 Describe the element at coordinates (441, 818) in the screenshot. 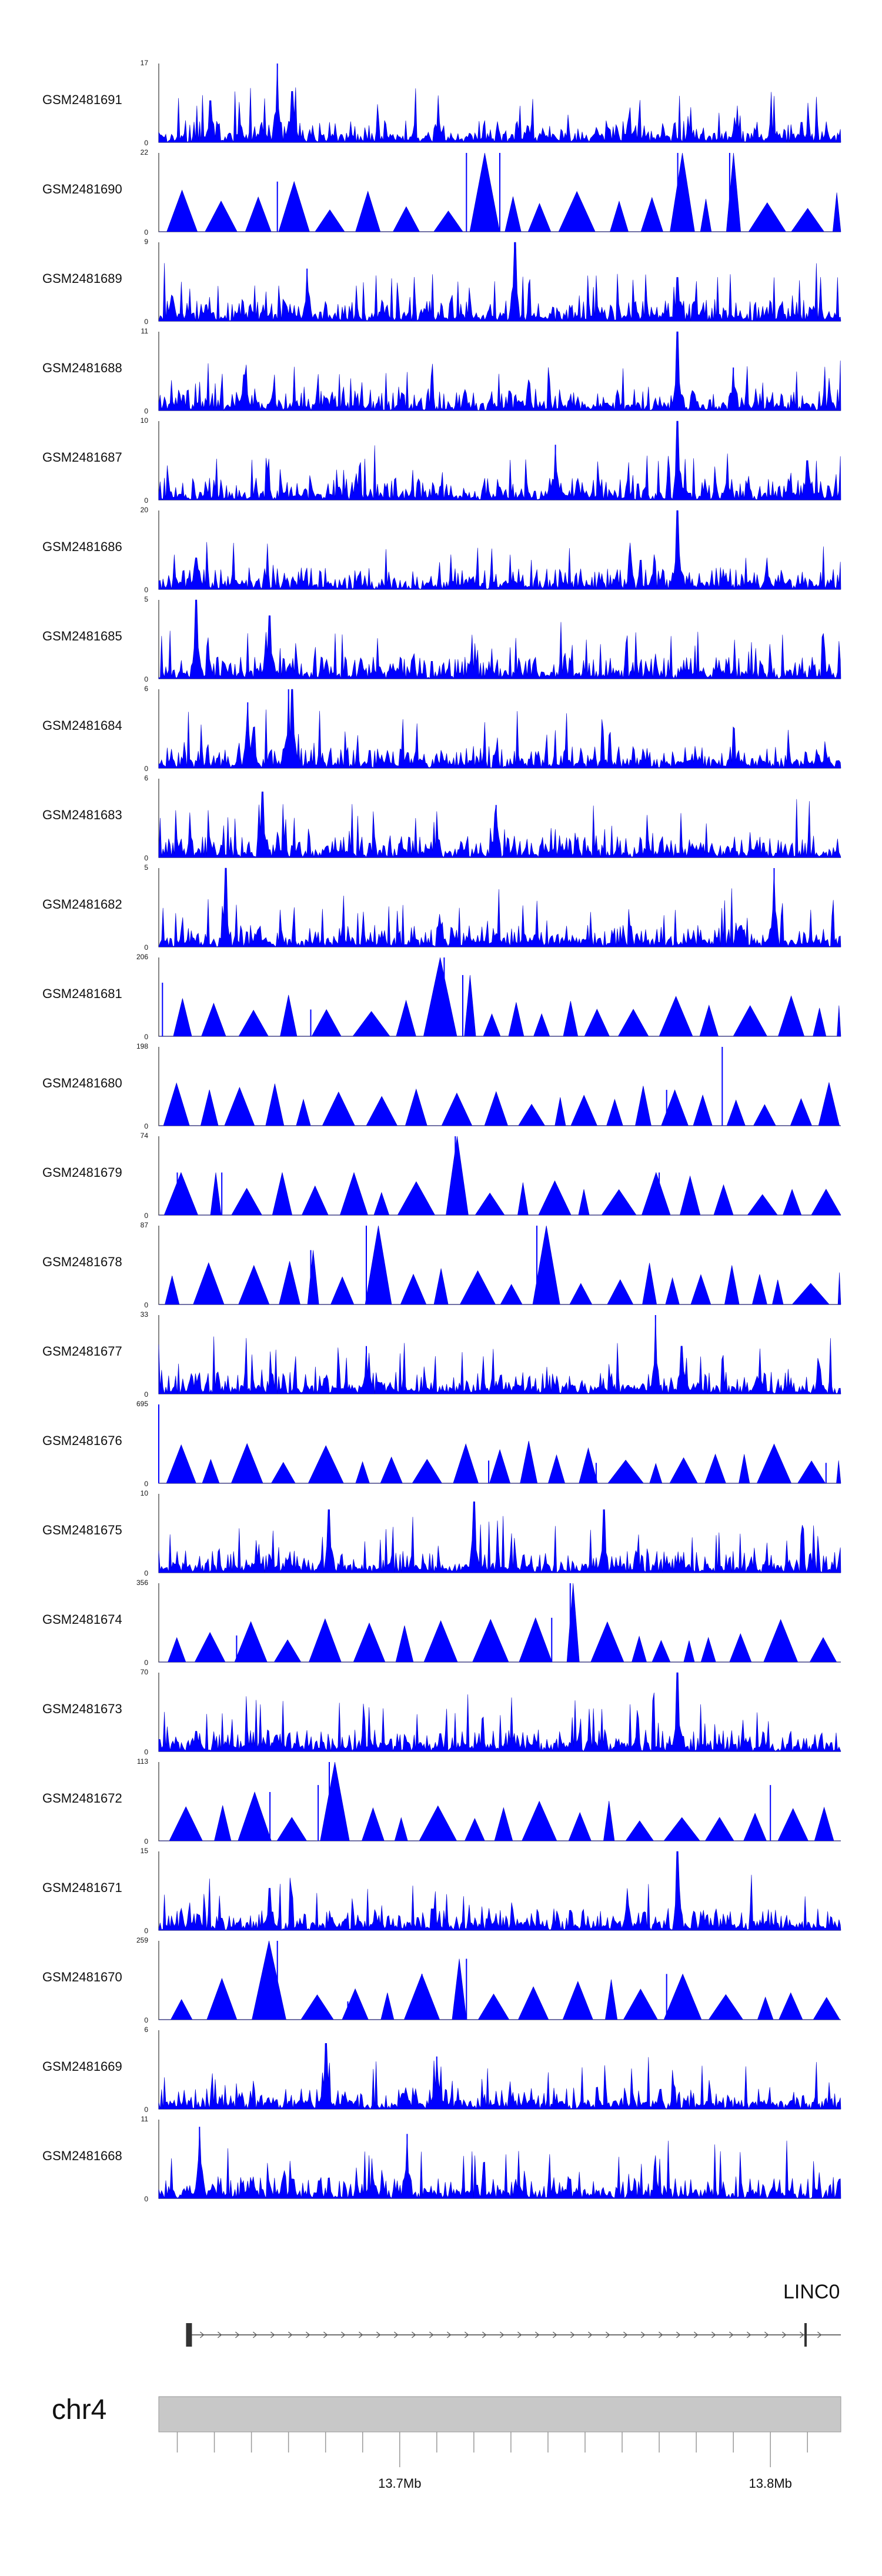

I see `track-GSM2481683: GSM2481683 6 0` at that location.